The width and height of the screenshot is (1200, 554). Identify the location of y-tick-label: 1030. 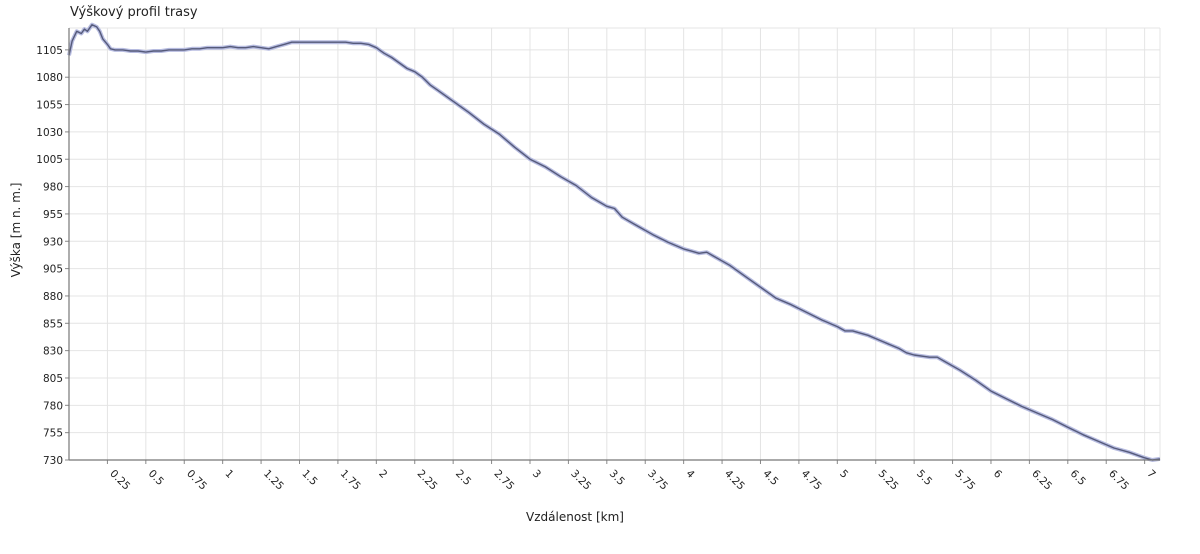
(49, 133).